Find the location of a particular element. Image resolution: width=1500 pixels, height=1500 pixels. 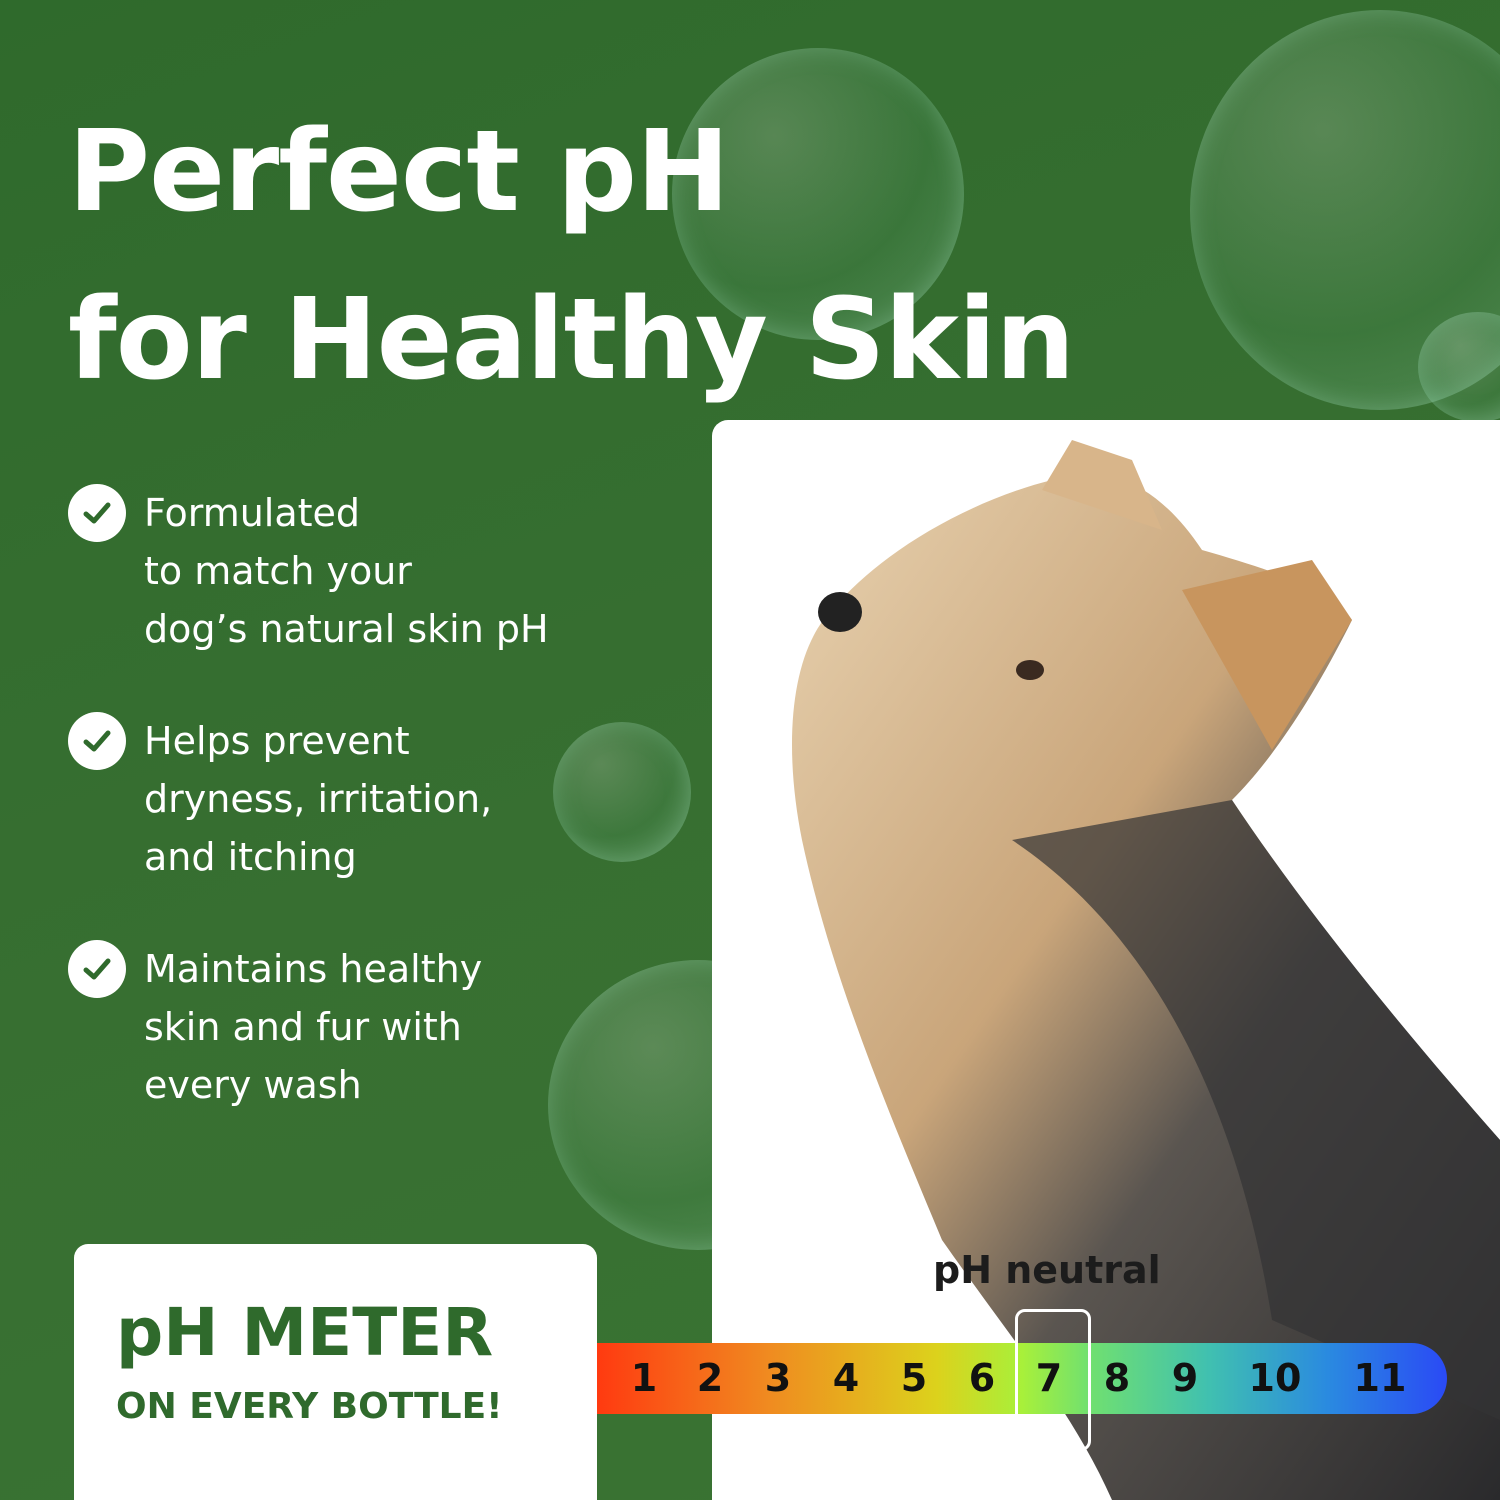

ph-scale: 1 2 3 4 5 6 7 8 9 10 11 is located at coordinates (1022, 1378).